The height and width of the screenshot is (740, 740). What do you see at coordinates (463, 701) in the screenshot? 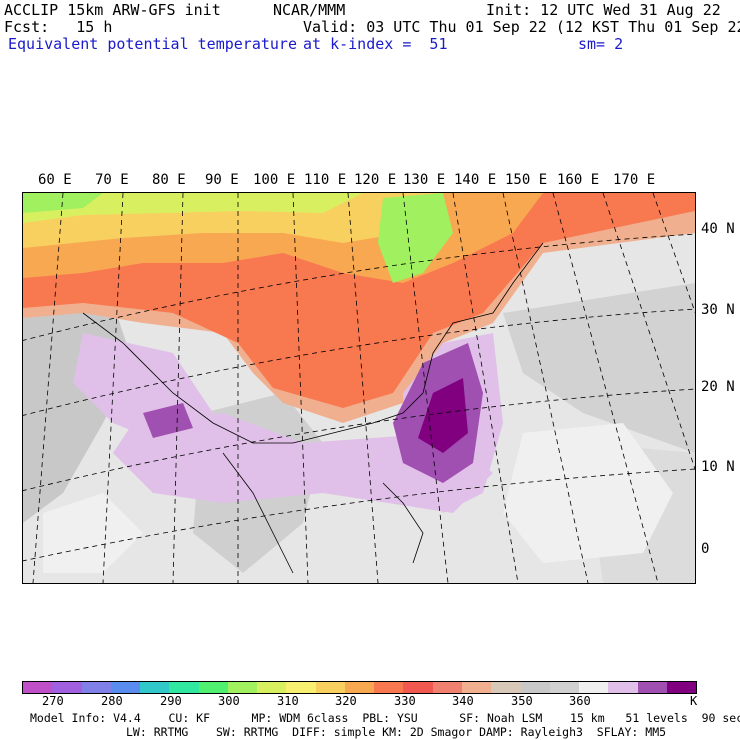
I see `colorbar-tick-label: 340` at bounding box center [463, 701].